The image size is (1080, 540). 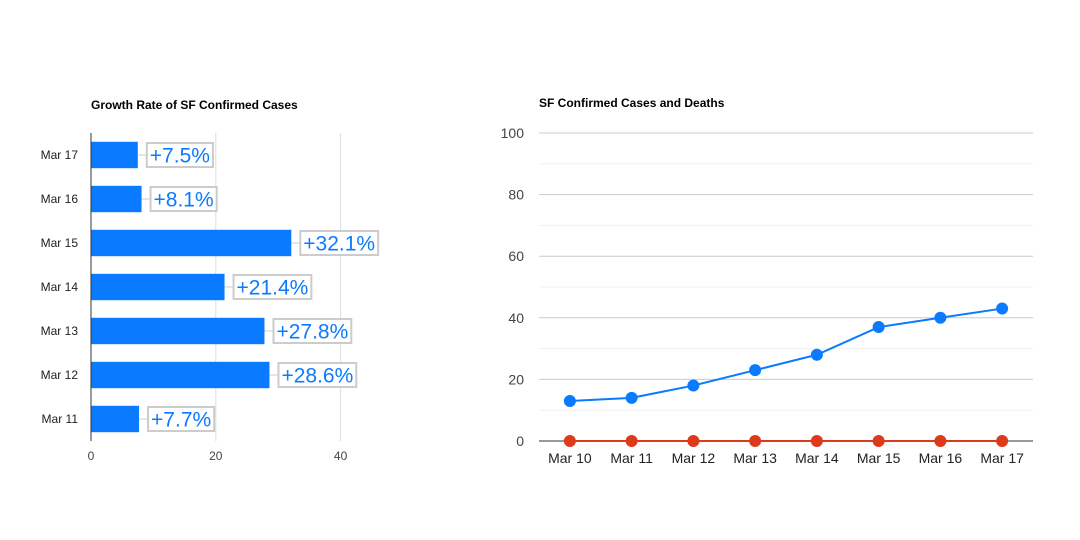 What do you see at coordinates (520, 441) in the screenshot?
I see `line-y-tick-label: 0` at bounding box center [520, 441].